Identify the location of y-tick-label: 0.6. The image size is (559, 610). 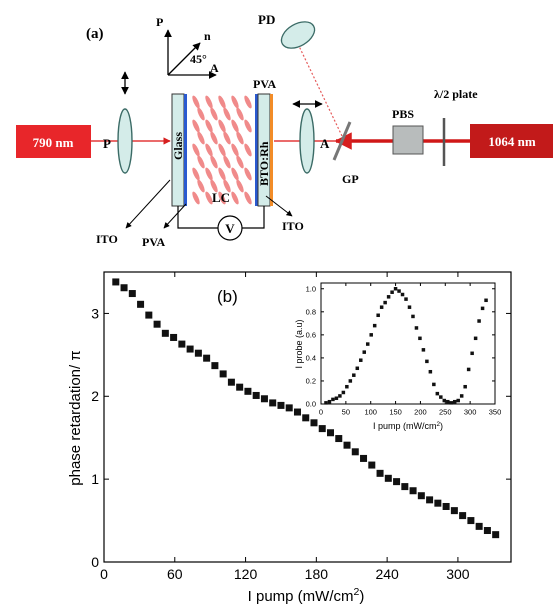
(311, 334).